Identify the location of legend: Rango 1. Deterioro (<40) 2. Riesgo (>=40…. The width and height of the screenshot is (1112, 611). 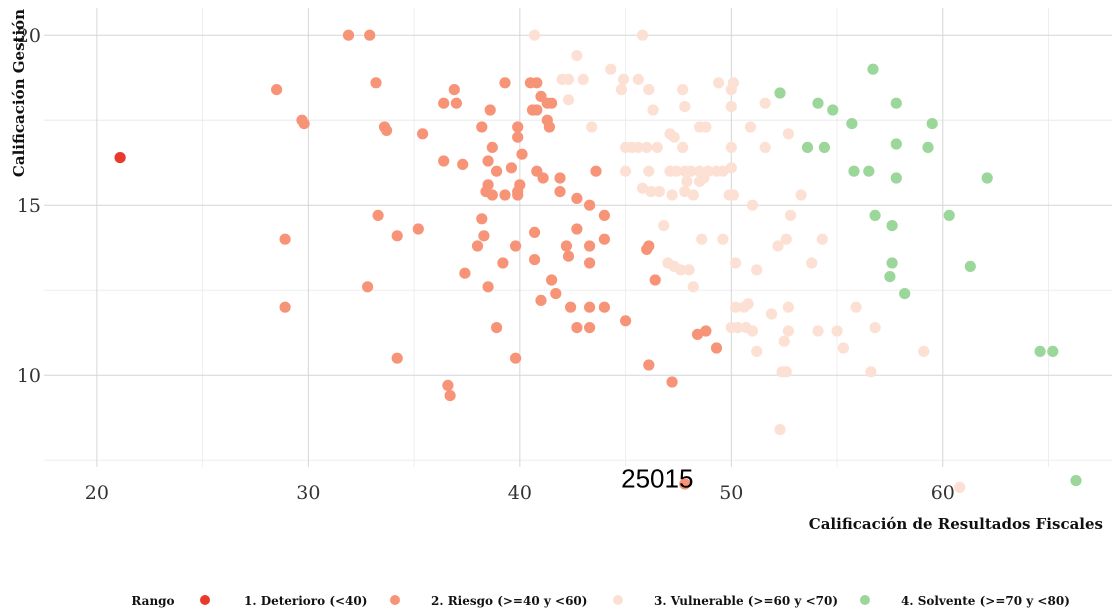
(600, 601).